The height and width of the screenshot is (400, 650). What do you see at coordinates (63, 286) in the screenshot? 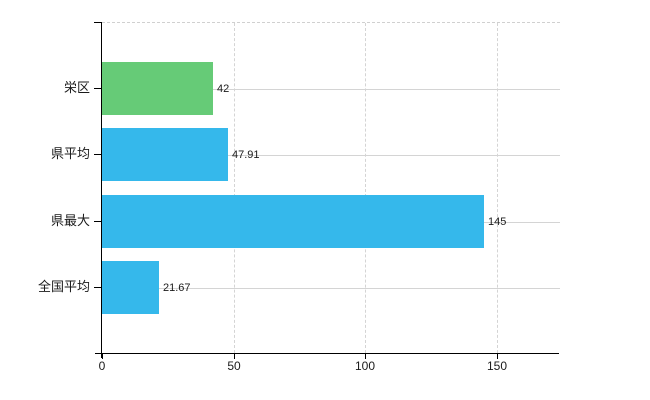
I see `category-label: 全国平均` at bounding box center [63, 286].